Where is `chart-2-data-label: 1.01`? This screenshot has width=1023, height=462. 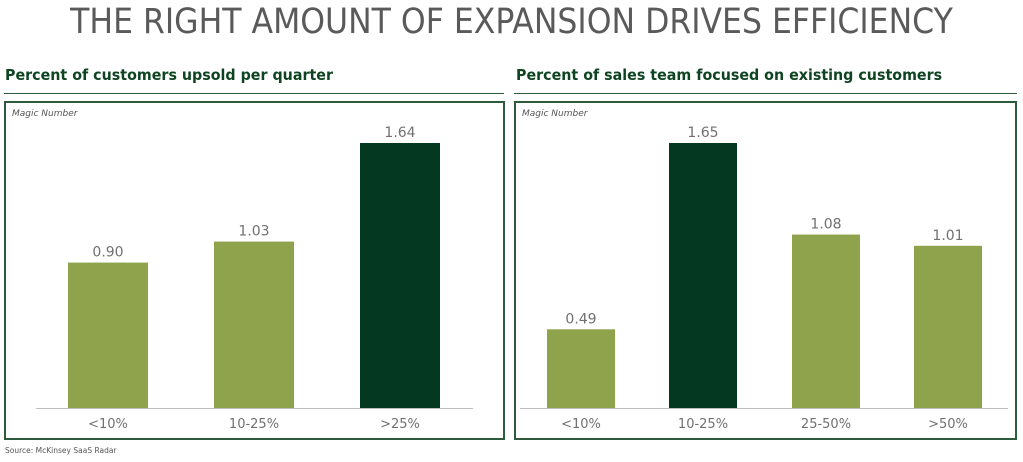
chart-2-data-label: 1.01 is located at coordinates (947, 236).